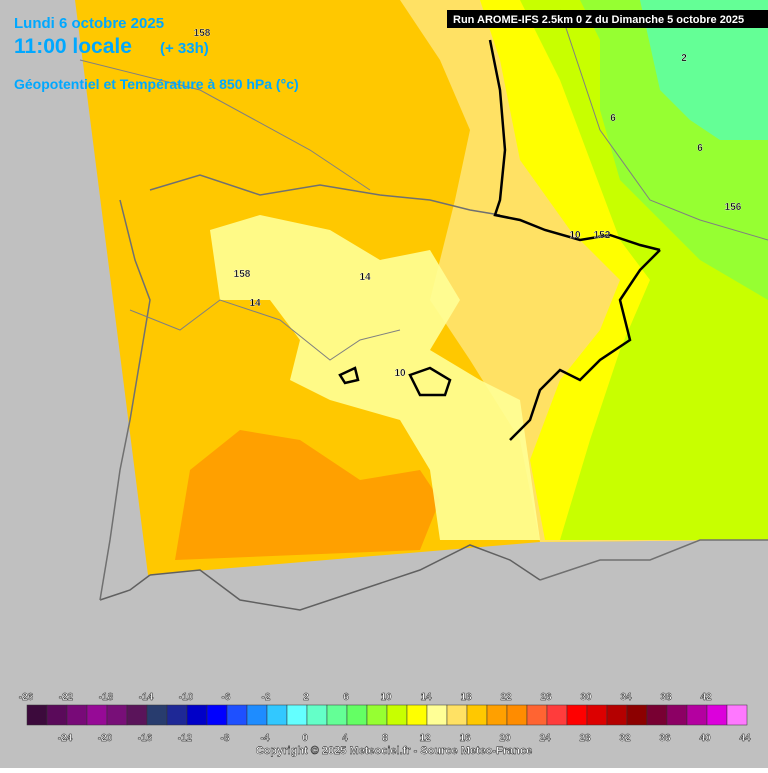 This screenshot has width=768, height=773. Describe the element at coordinates (346, 697) in the screenshot. I see `legend-label: 6` at that location.